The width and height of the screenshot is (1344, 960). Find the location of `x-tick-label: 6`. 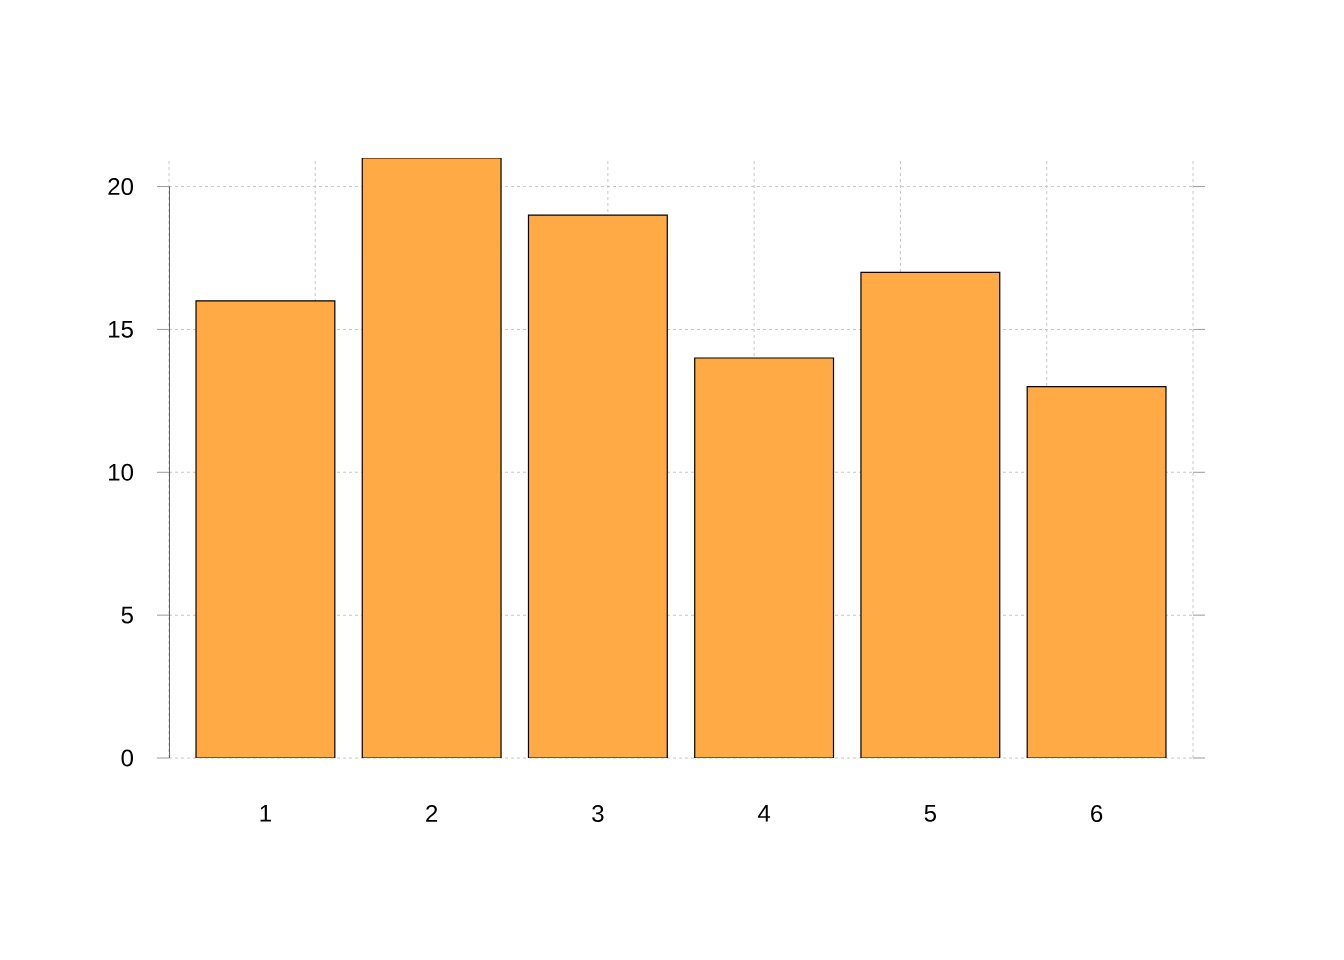

x-tick-label: 6 is located at coordinates (1097, 814).